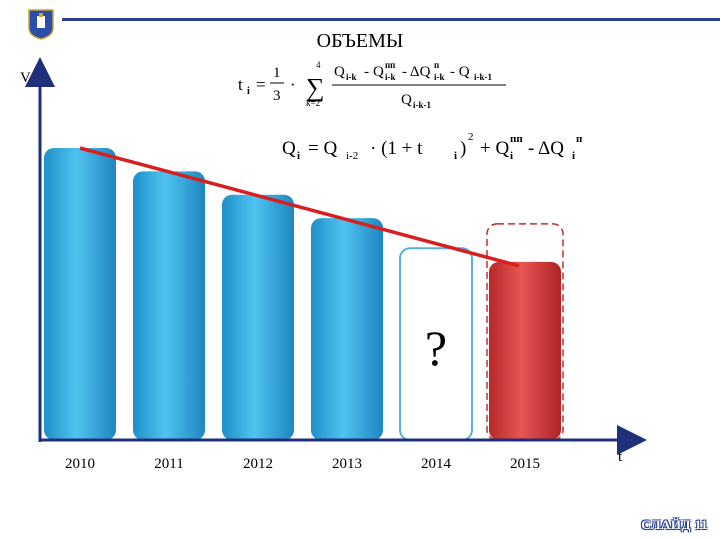  What do you see at coordinates (436, 348) in the screenshot?
I see `unknown-value-mark: ?` at bounding box center [436, 348].